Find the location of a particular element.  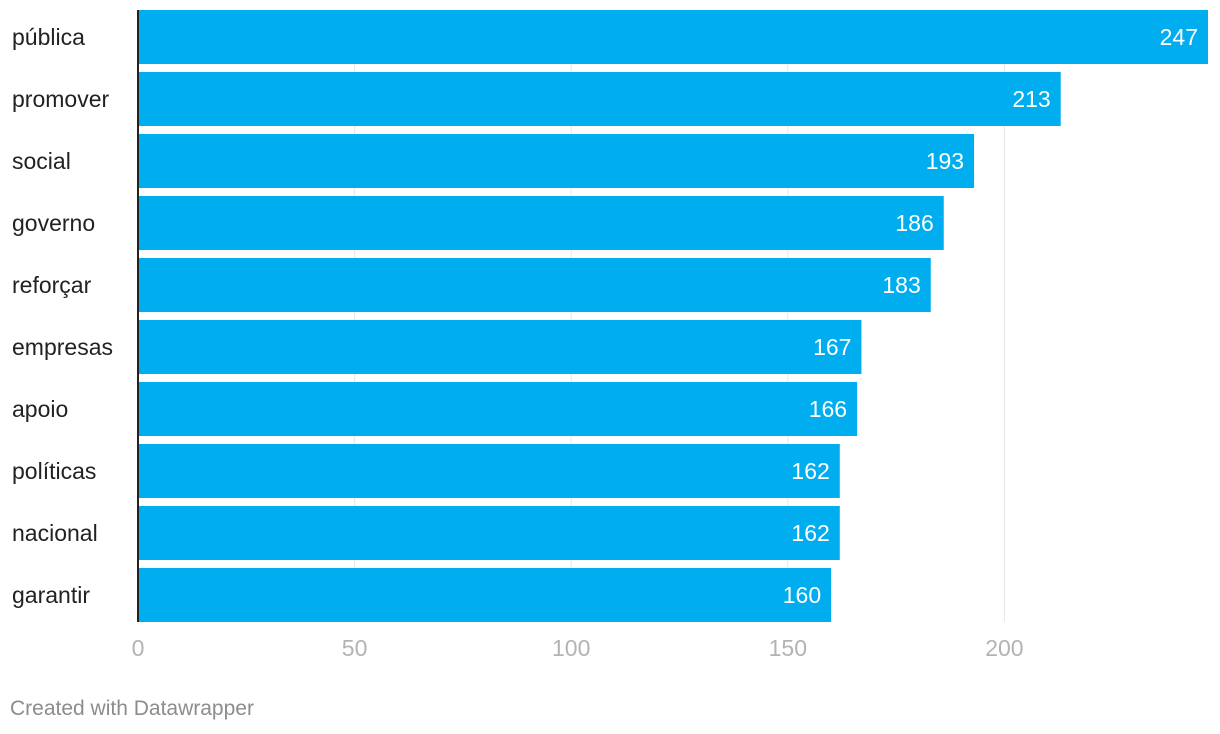

value-label-9: 160 is located at coordinates (802, 595).